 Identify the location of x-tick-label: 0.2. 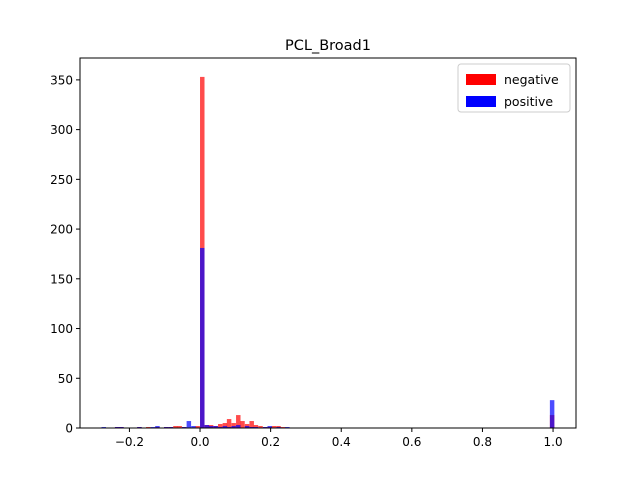
(270, 442).